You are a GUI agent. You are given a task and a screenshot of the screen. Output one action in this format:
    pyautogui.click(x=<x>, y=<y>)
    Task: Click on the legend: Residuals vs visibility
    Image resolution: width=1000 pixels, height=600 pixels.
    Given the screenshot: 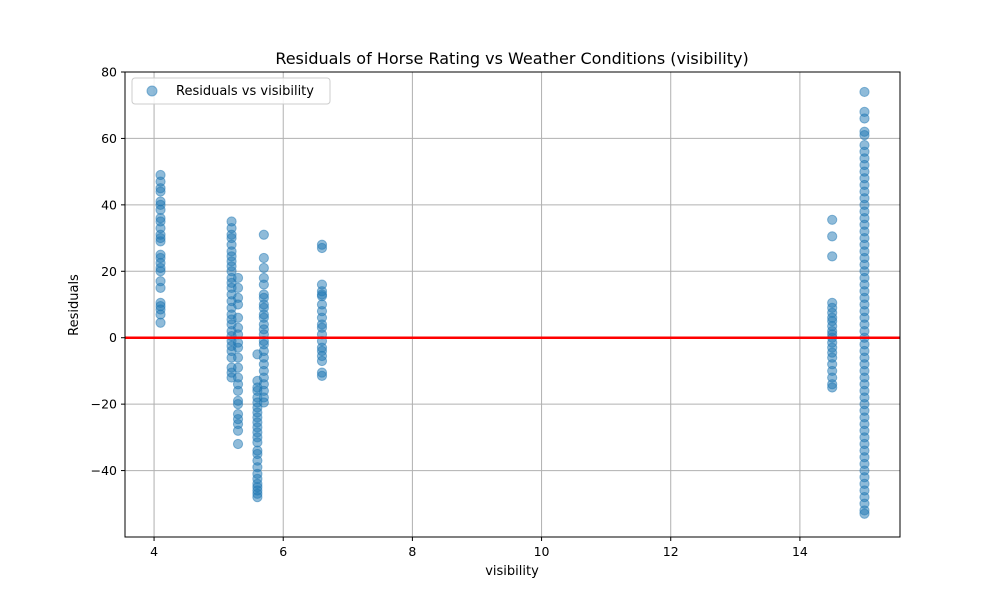 What is the action you would take?
    pyautogui.click(x=231, y=91)
    